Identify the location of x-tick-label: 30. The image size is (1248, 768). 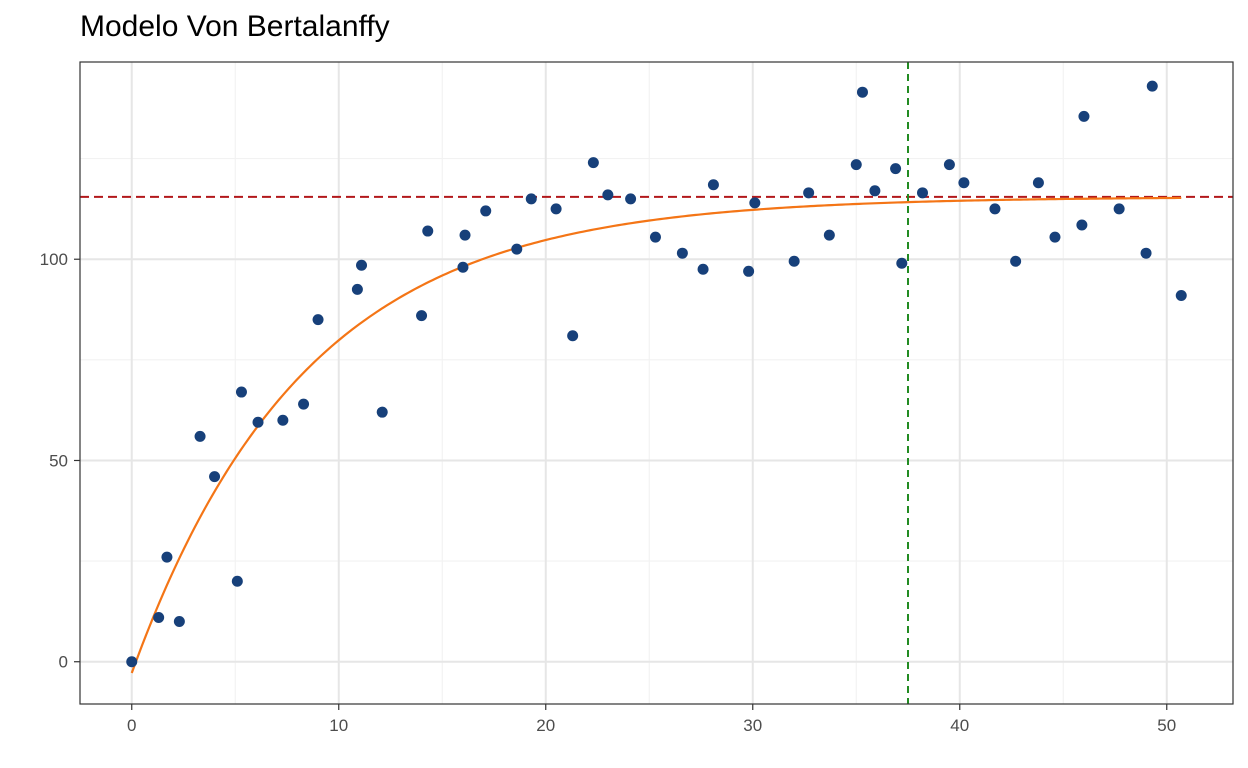
(752, 725).